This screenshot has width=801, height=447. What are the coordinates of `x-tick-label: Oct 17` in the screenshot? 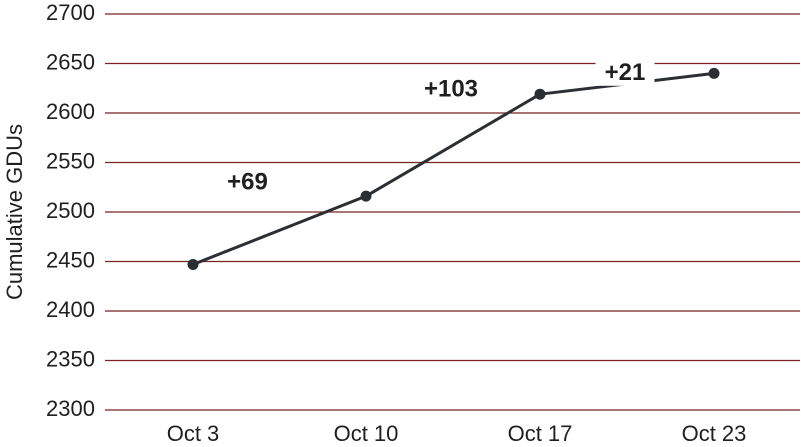 It's located at (540, 433).